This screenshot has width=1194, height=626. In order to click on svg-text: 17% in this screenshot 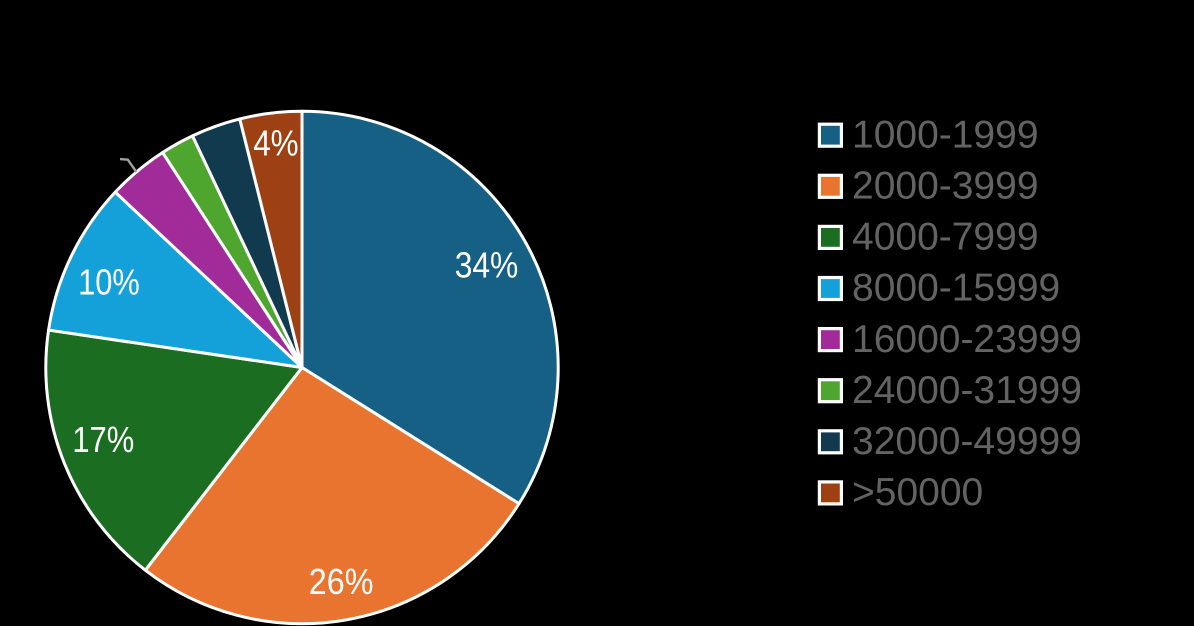, I will do `click(103, 439)`.